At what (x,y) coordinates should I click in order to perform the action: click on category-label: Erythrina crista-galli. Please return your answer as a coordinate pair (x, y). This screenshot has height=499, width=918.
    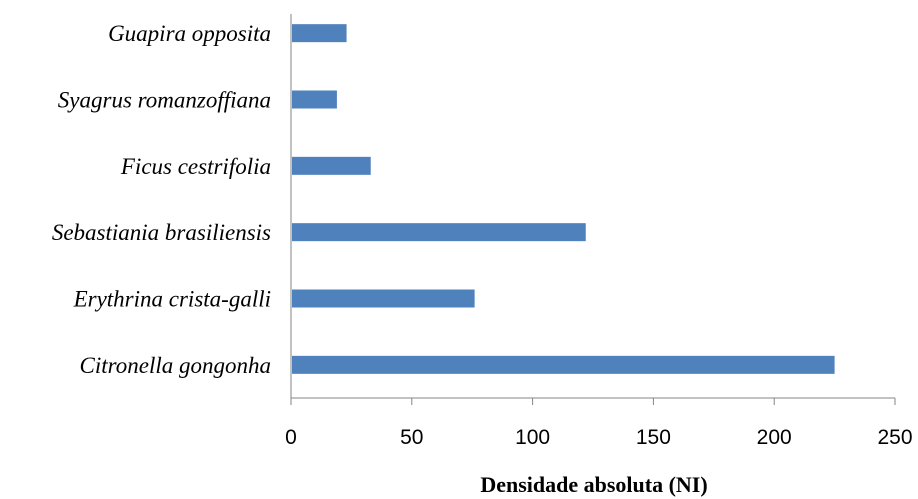
    Looking at the image, I should click on (172, 299).